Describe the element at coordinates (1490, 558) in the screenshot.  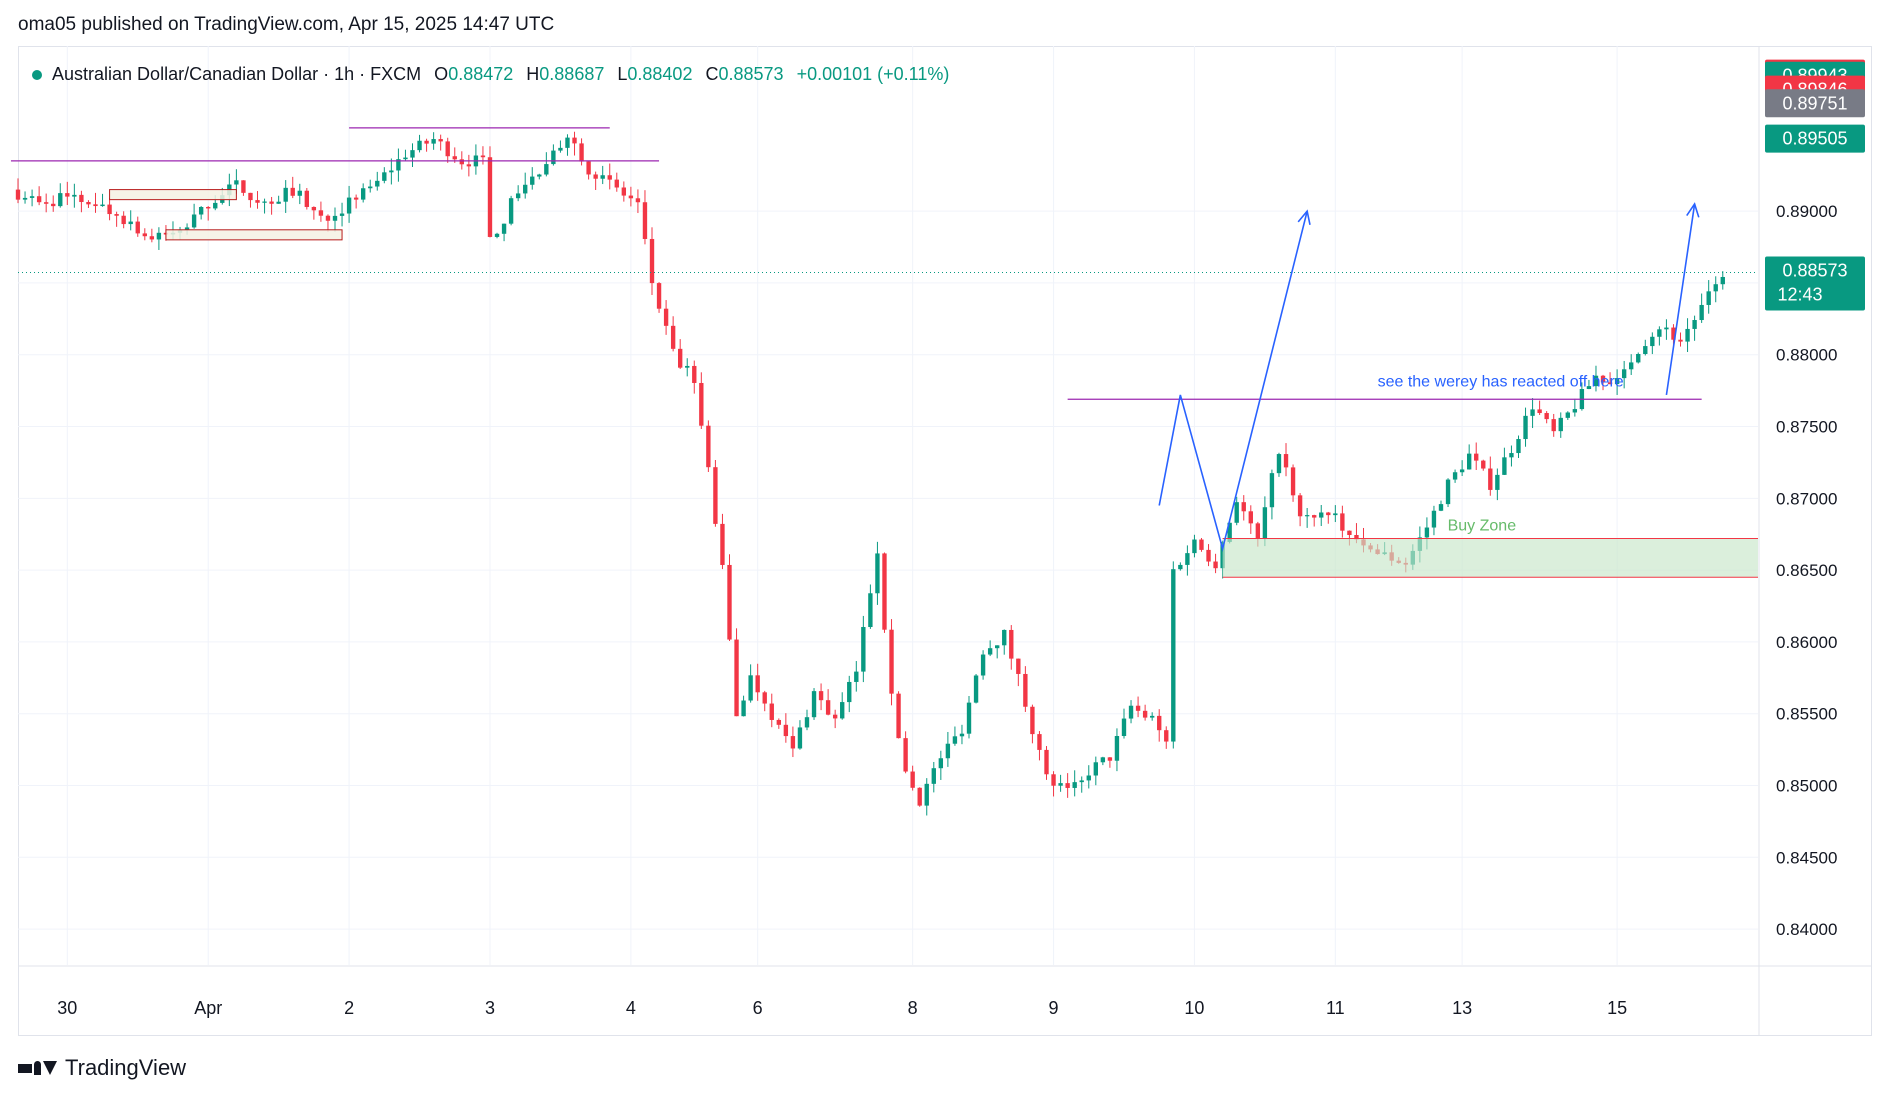
I see `buy-zone-rect` at that location.